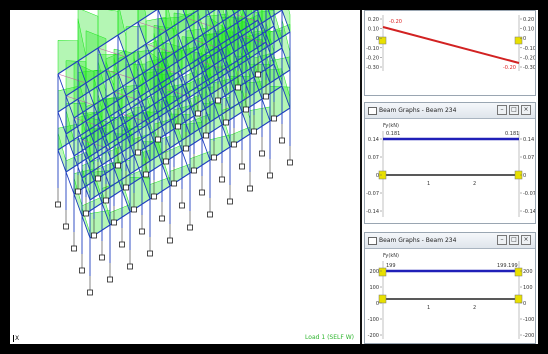  I want to click on y-tick-label-0: 0.20, so click(373, 20).